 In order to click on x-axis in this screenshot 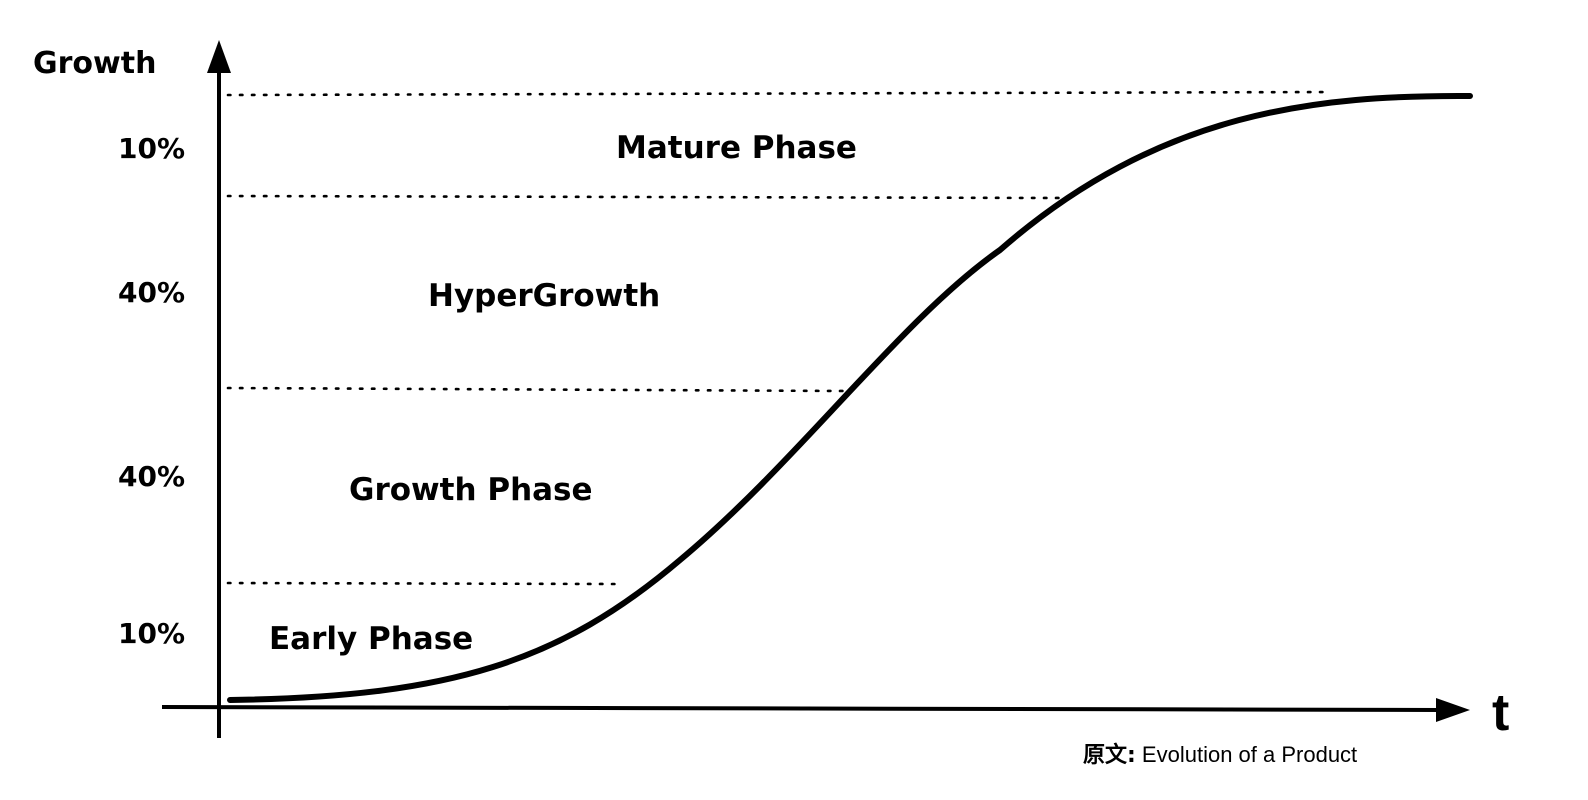, I will do `click(801, 708)`.